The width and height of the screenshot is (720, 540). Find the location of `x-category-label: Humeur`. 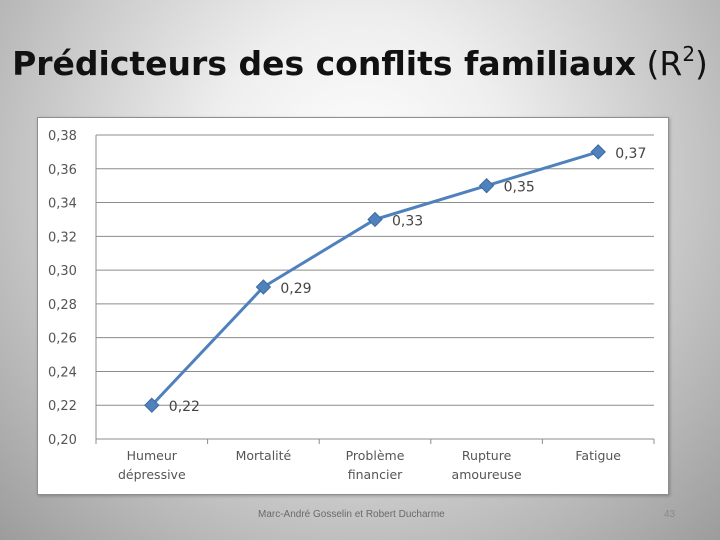

x-category-label: Humeur is located at coordinates (152, 455).